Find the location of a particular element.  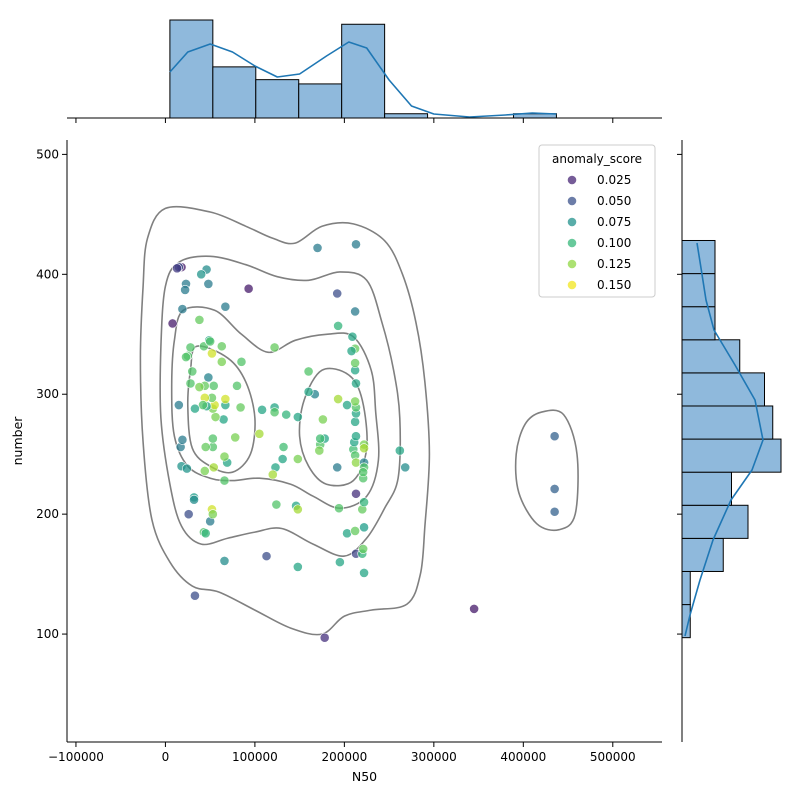

y-tick-label: 500 is located at coordinates (47, 154).